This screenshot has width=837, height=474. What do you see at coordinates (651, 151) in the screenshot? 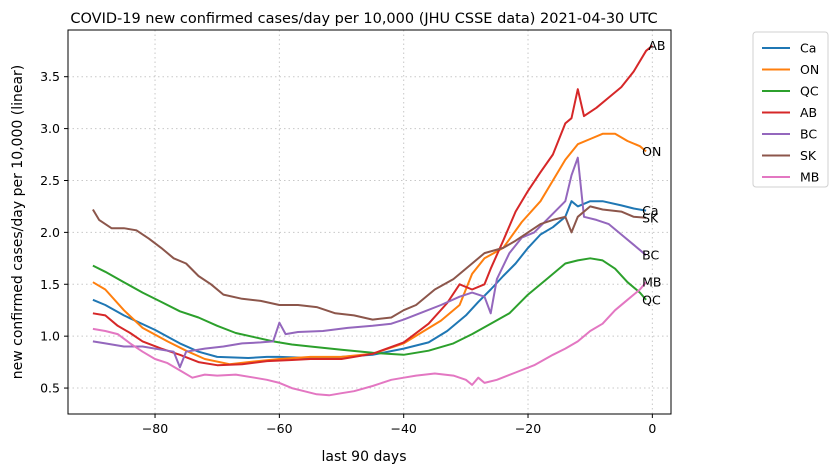
I see `end-label-on: ON` at bounding box center [651, 151].